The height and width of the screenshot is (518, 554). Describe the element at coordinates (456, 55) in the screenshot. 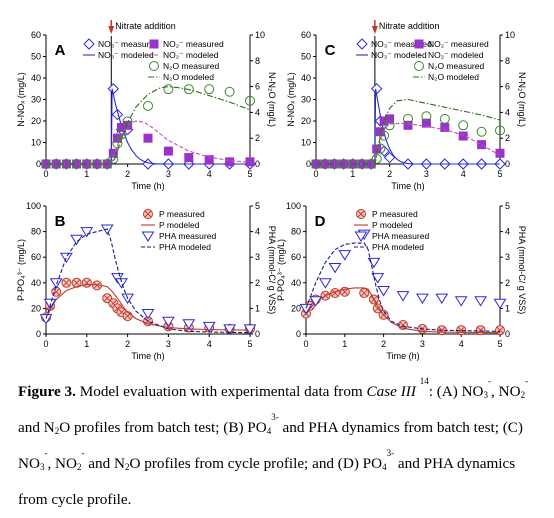

I see `legend-label: NO₂⁻ modeled` at that location.